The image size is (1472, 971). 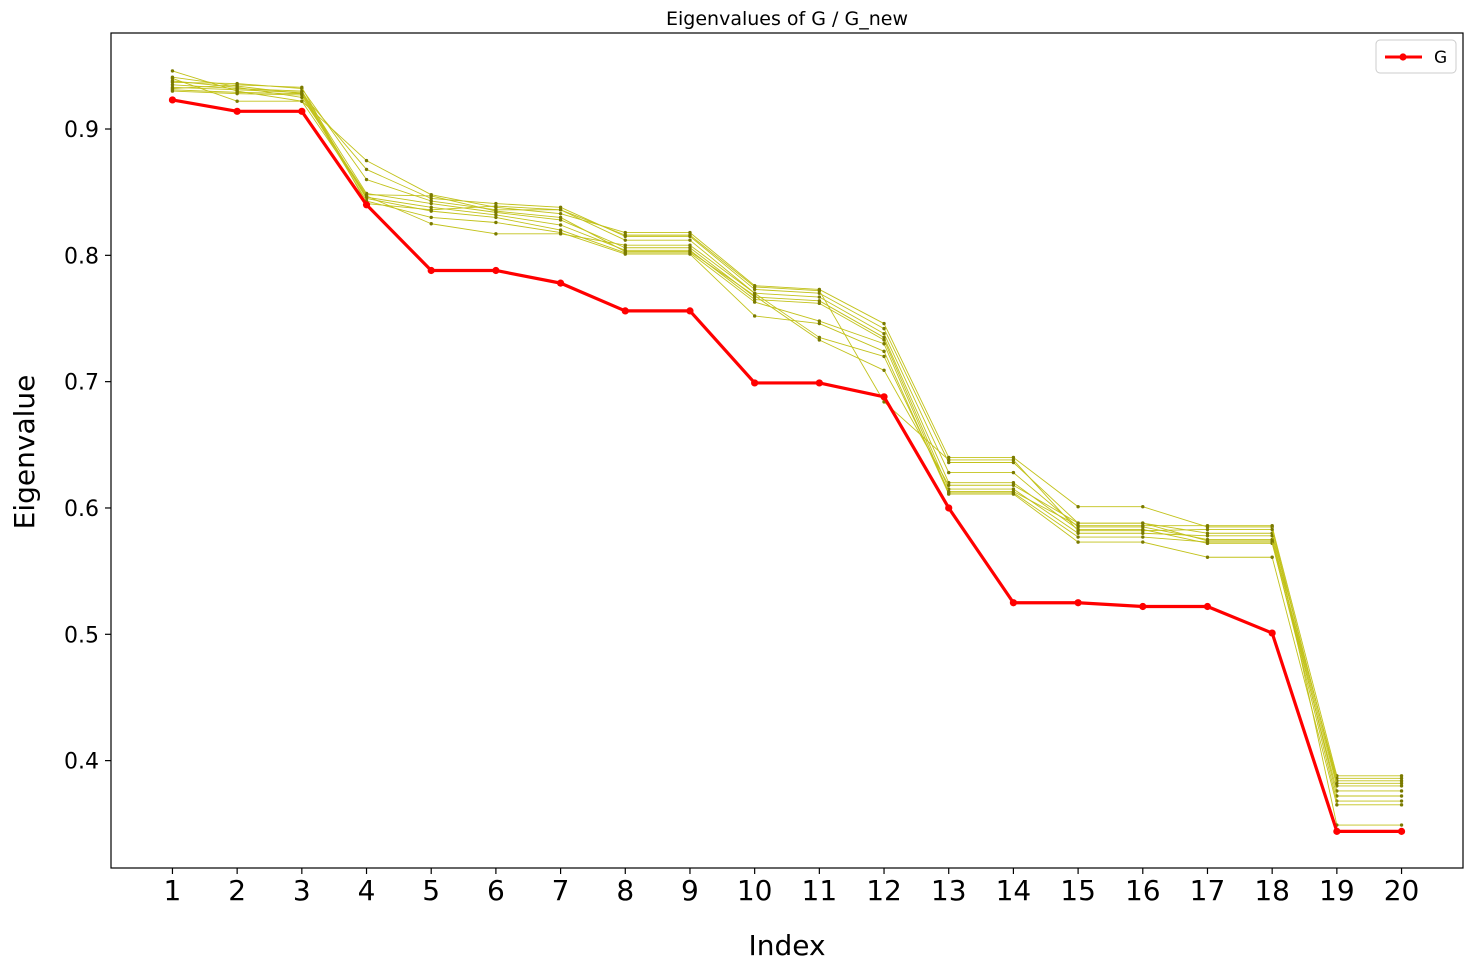 What do you see at coordinates (884, 890) in the screenshot?
I see `x-tick-label: 12` at bounding box center [884, 890].